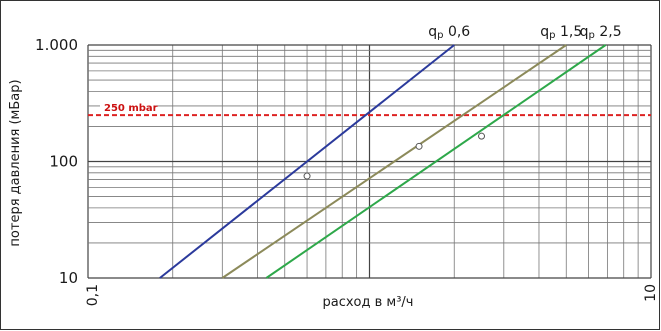 The height and width of the screenshot is (331, 661). Describe the element at coordinates (601, 32) in the screenshot. I see `series-label: qp 2,5` at that location.